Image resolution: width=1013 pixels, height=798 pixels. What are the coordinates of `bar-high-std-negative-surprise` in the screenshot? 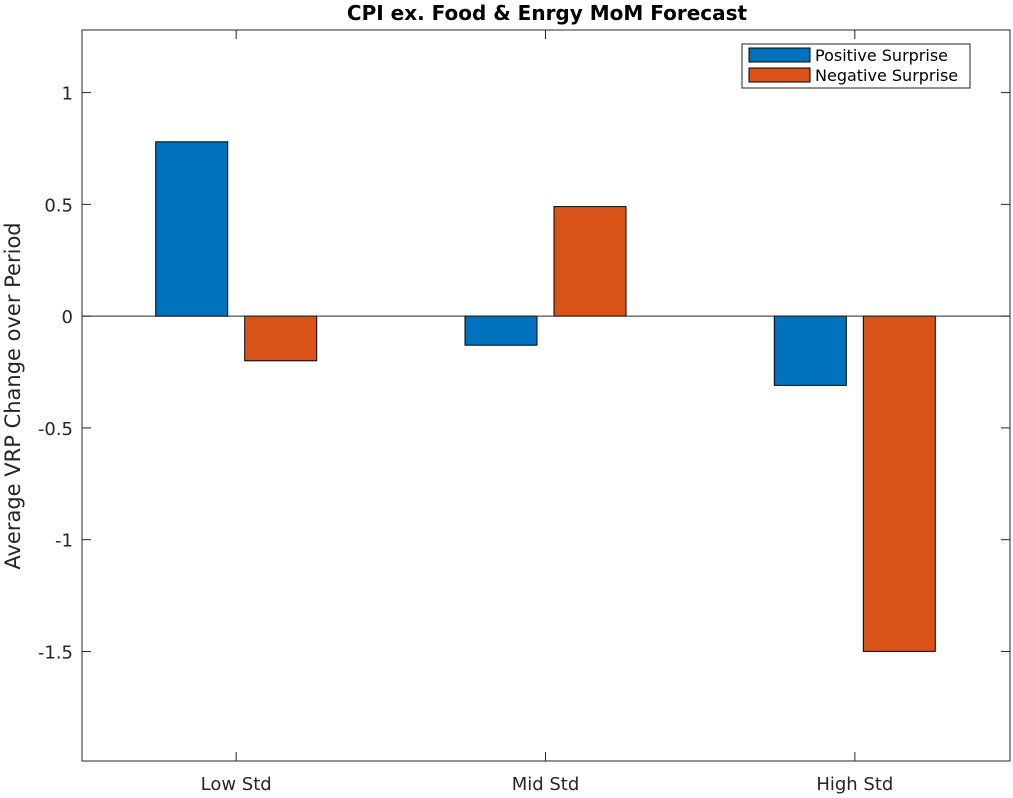 It's located at (899, 483).